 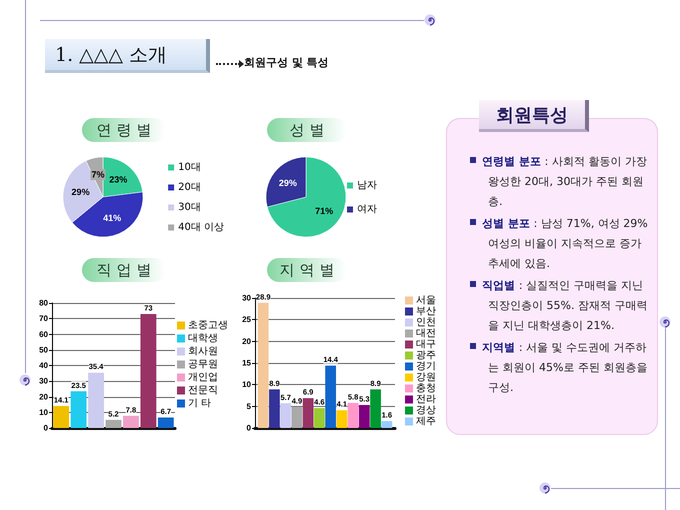 What do you see at coordinates (324, 211) in the screenshot?
I see `data-label: 71%` at bounding box center [324, 211].